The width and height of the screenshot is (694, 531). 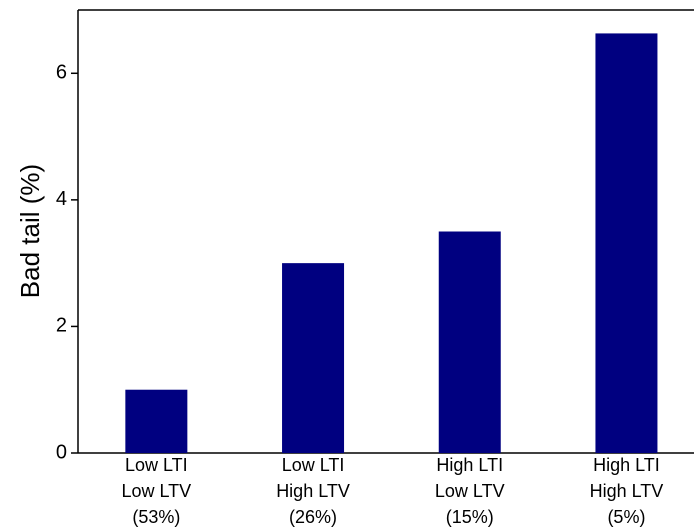 I want to click on y-tick-label: 6, so click(x=61, y=73).